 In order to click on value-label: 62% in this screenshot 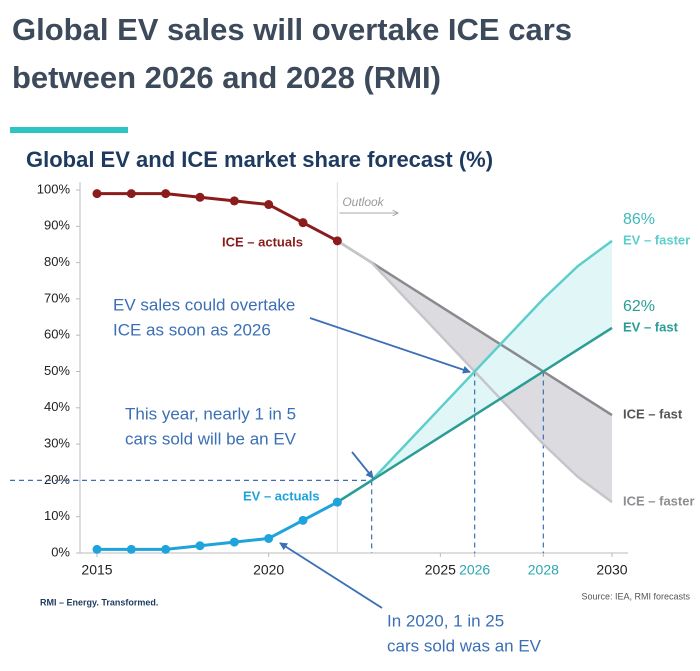, I will do `click(639, 306)`.